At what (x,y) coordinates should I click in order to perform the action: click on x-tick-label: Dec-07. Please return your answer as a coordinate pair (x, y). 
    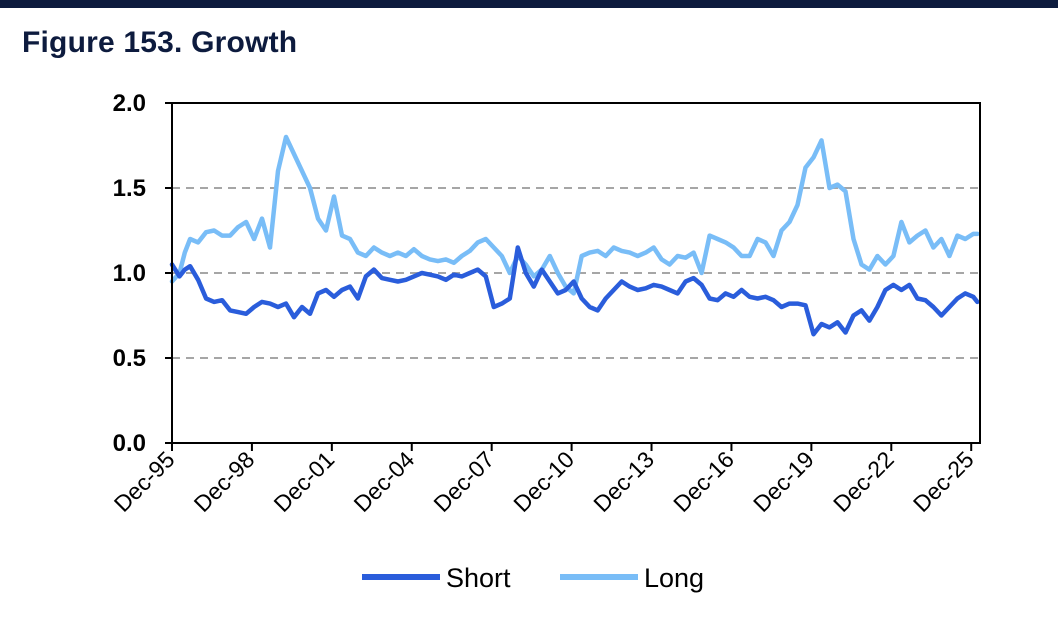
    Looking at the image, I should click on (463, 481).